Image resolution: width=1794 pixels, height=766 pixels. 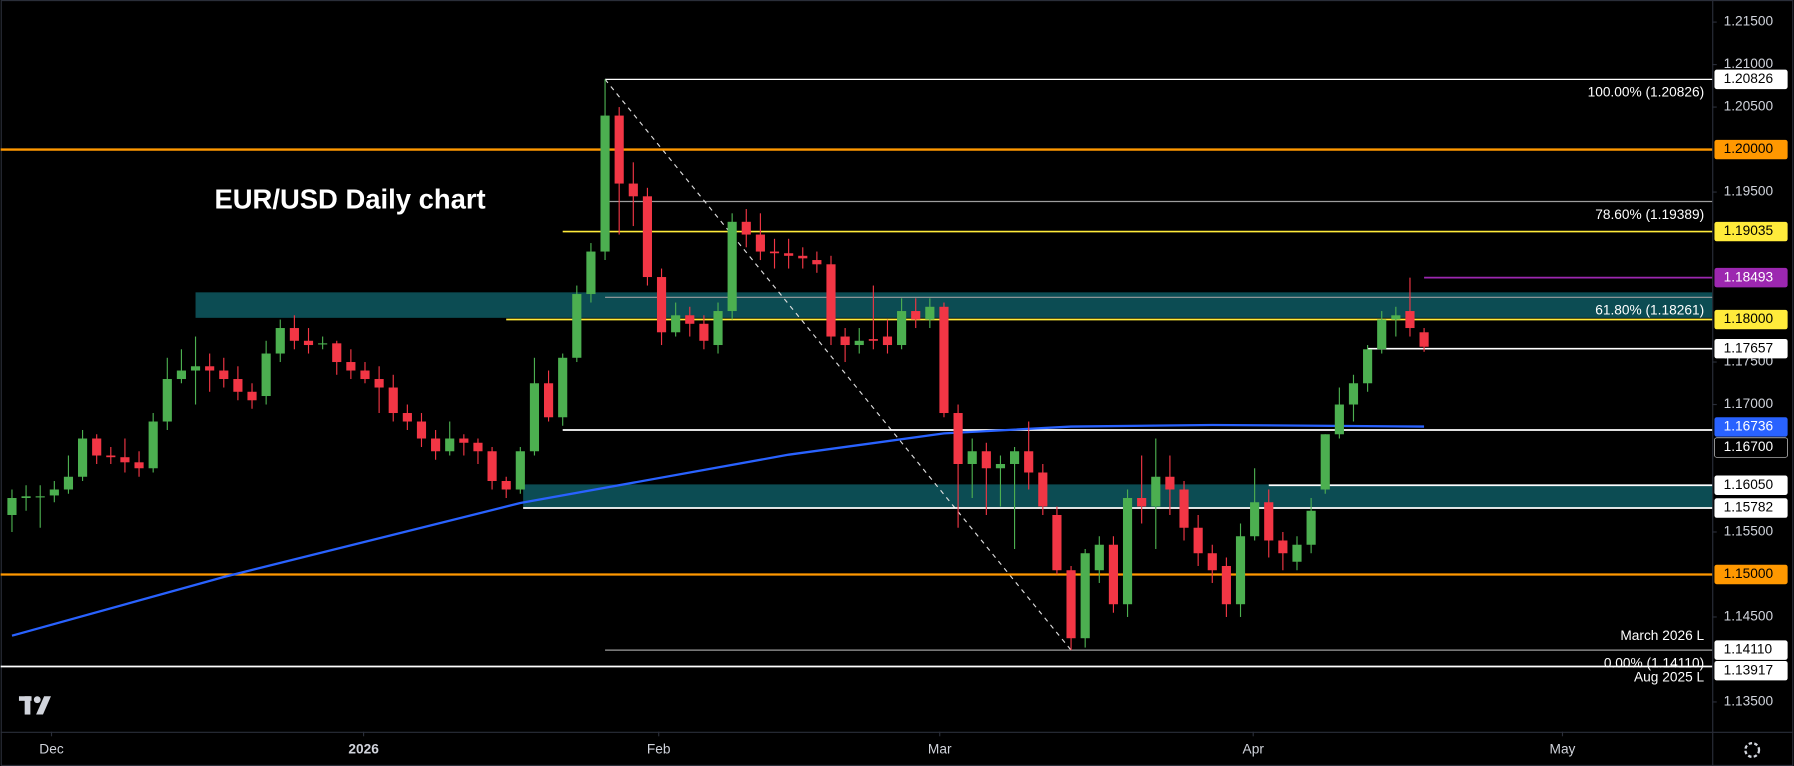 I want to click on annotation: Aug 2025 L, so click(x=1669, y=677).